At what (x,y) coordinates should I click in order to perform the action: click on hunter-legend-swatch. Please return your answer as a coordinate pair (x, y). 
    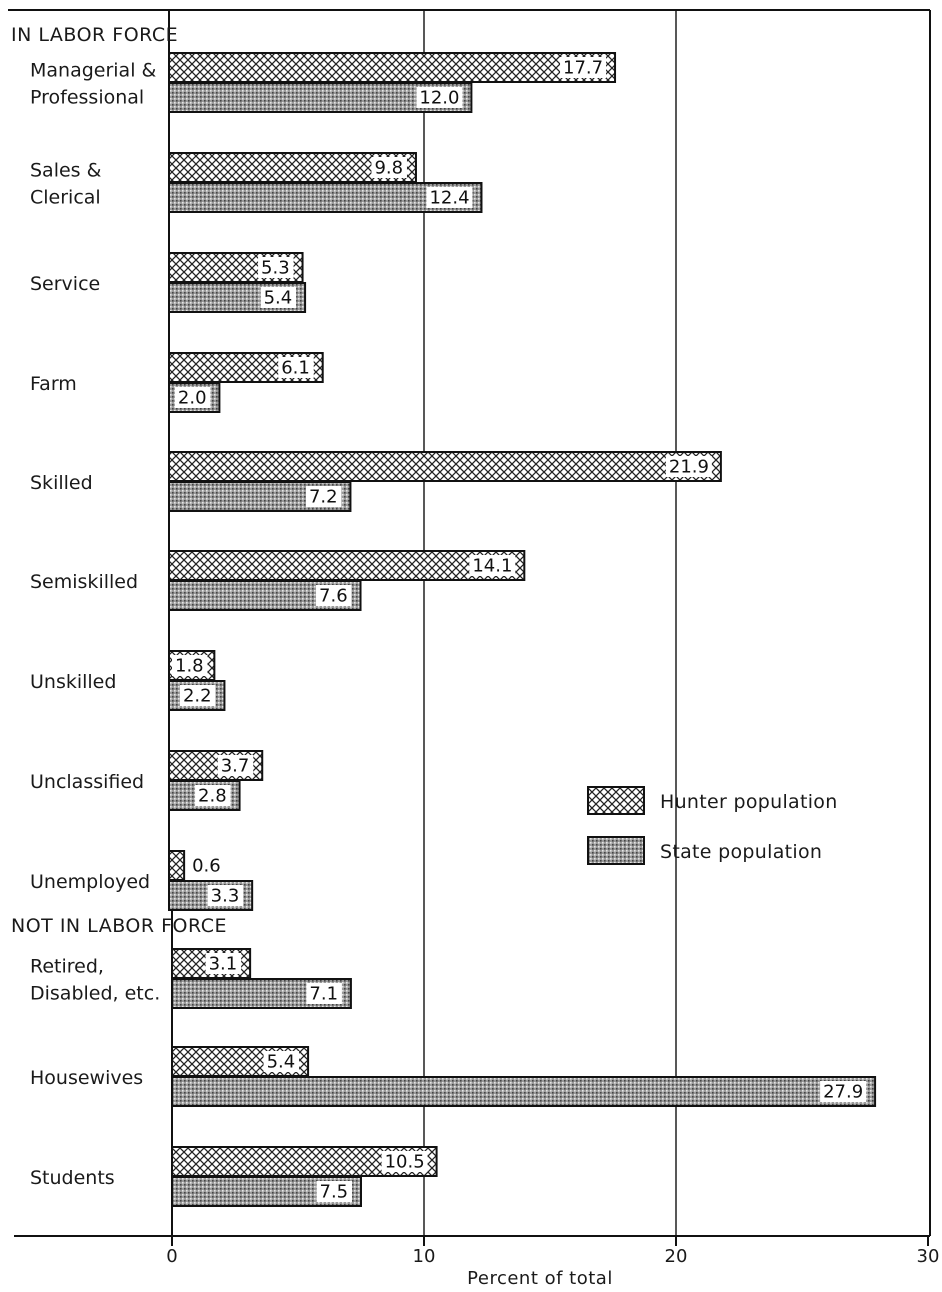
    Looking at the image, I should click on (616, 800).